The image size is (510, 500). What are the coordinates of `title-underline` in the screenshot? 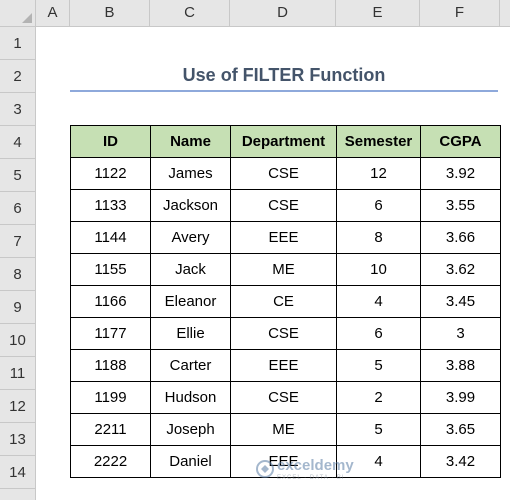 It's located at (284, 91).